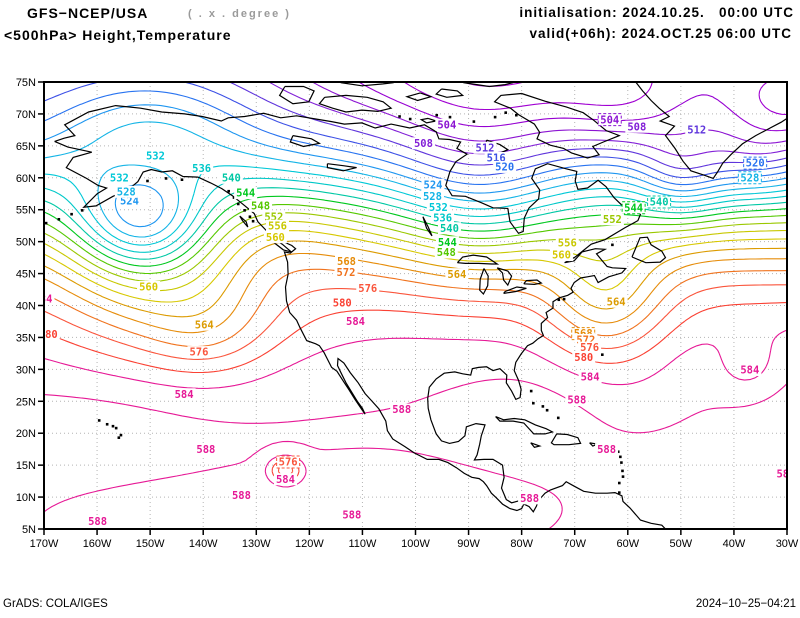 The height and width of the screenshot is (618, 800). What do you see at coordinates (346, 262) in the screenshot?
I see `svg-text: 568` at bounding box center [346, 262].